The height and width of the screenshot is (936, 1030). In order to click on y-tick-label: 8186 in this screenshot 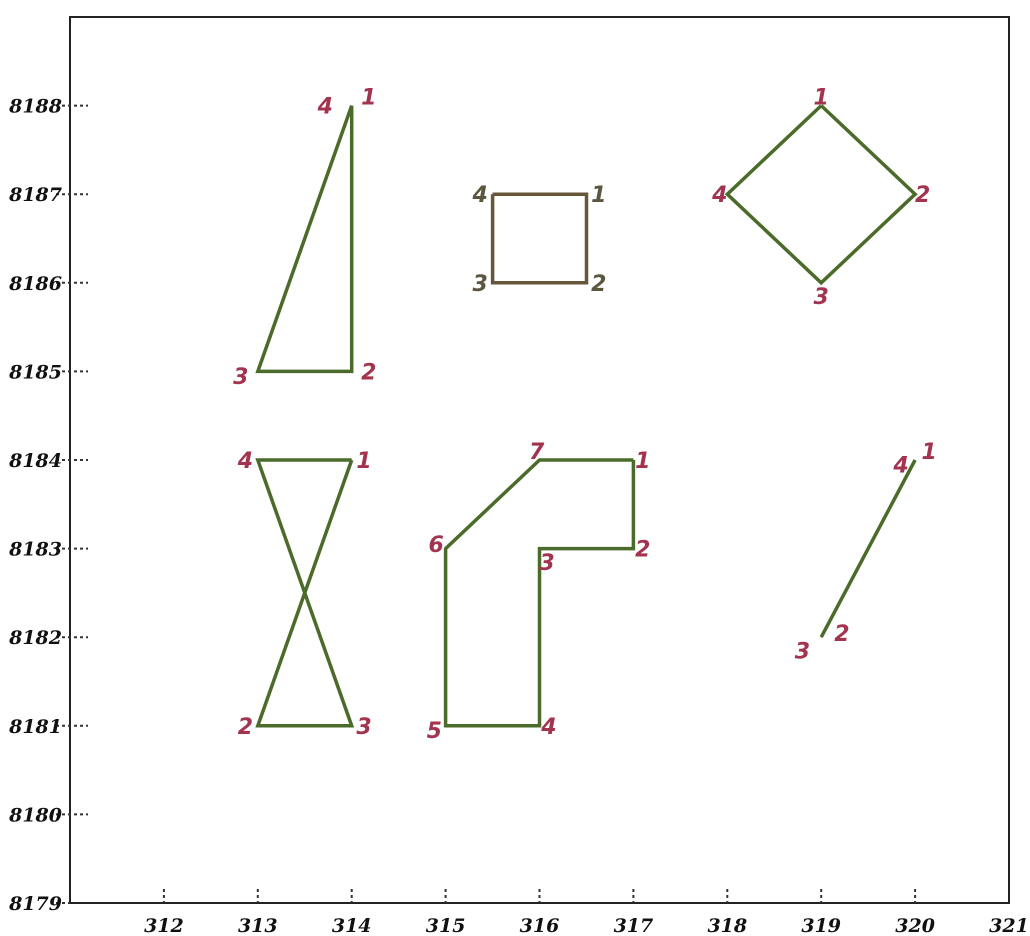, I will do `click(35, 284)`.